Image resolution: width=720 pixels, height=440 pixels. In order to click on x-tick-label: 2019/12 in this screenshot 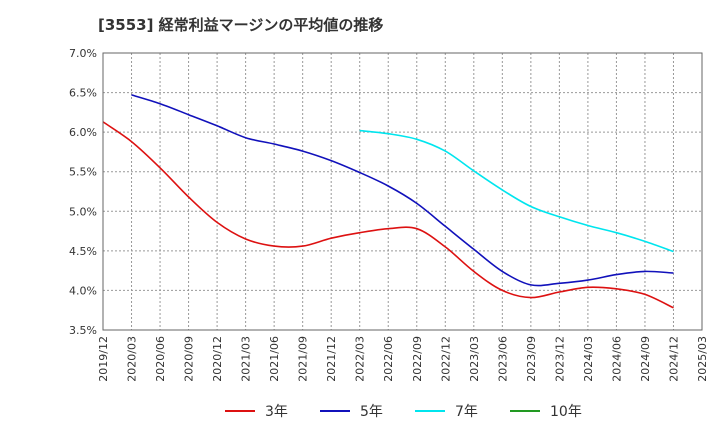, I will do `click(103, 359)`.